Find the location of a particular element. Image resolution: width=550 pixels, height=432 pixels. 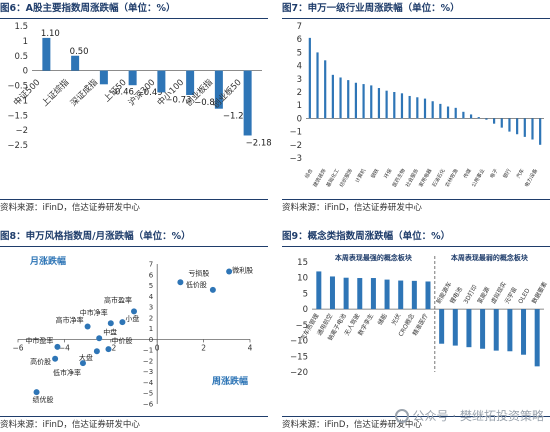

x-tick-label: 汽车 is located at coordinates (520, 174).